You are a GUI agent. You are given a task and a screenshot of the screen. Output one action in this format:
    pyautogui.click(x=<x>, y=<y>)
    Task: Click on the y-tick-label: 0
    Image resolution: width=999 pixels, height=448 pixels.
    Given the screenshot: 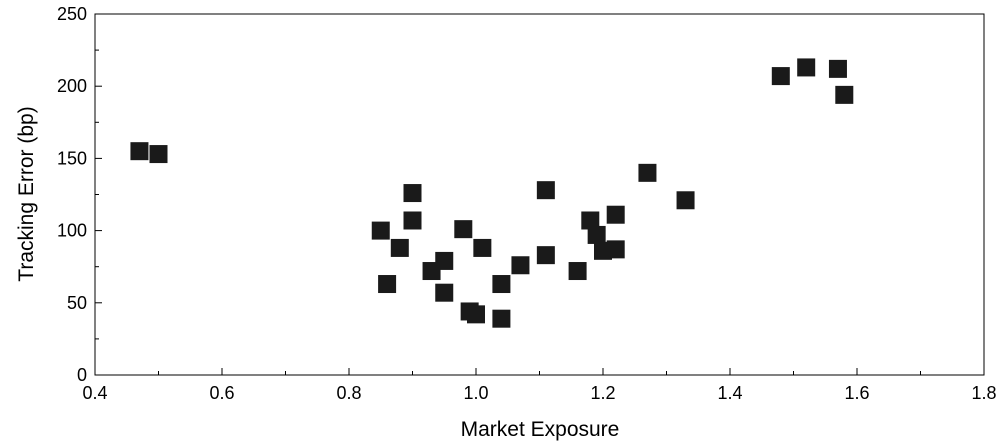 What is the action you would take?
    pyautogui.click(x=82, y=375)
    